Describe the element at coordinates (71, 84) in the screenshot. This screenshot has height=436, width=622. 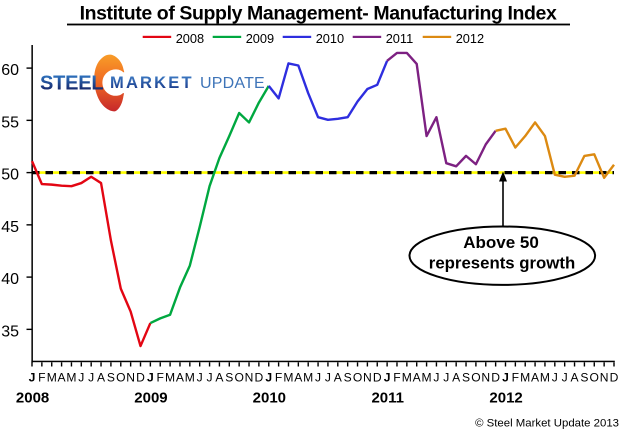
I see `svg-text: STEEL` at that location.